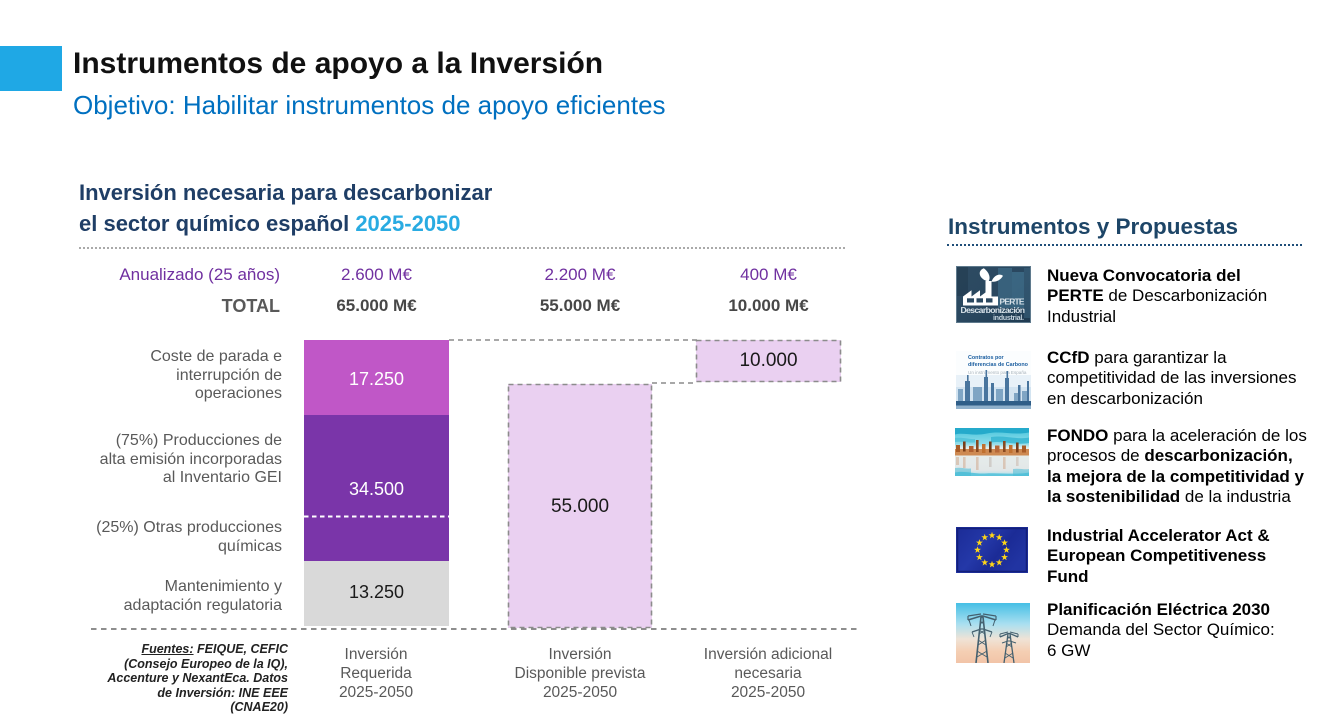 Image resolution: width=1343 pixels, height=728 pixels. I want to click on svg-text: PERTE, so click(1012, 302).